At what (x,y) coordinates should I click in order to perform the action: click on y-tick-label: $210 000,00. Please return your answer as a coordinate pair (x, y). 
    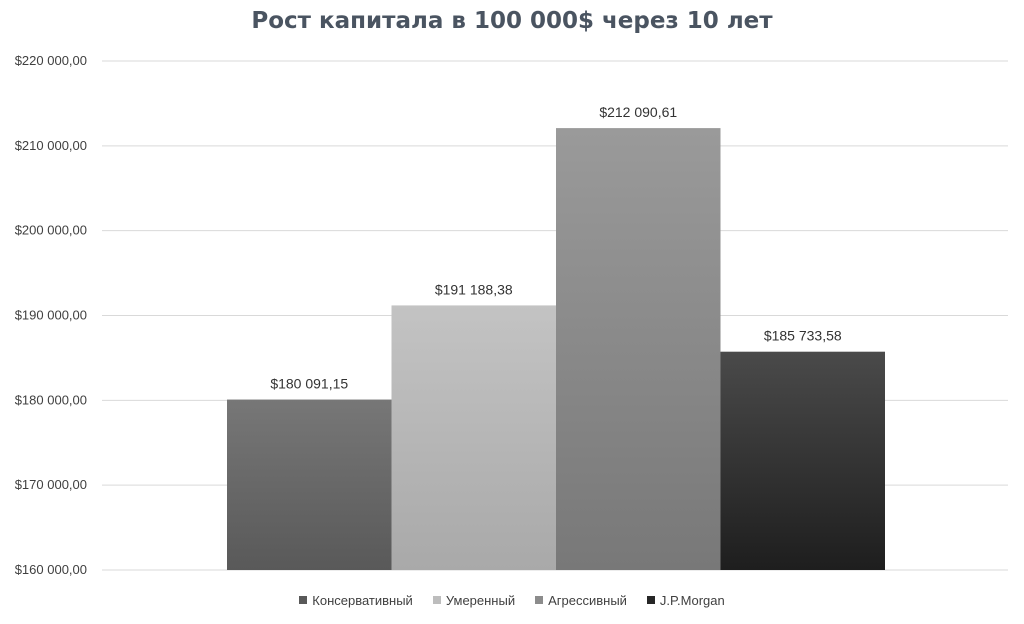
    Looking at the image, I should click on (51, 145).